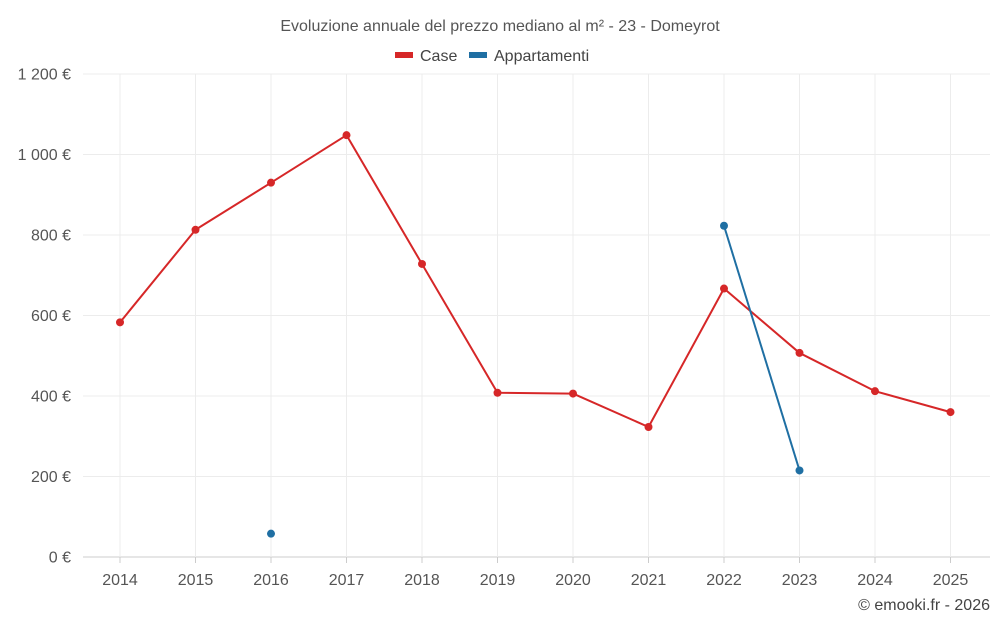 This screenshot has height=625, width=1000. Describe the element at coordinates (120, 322) in the screenshot. I see `data-point-case-2014` at that location.